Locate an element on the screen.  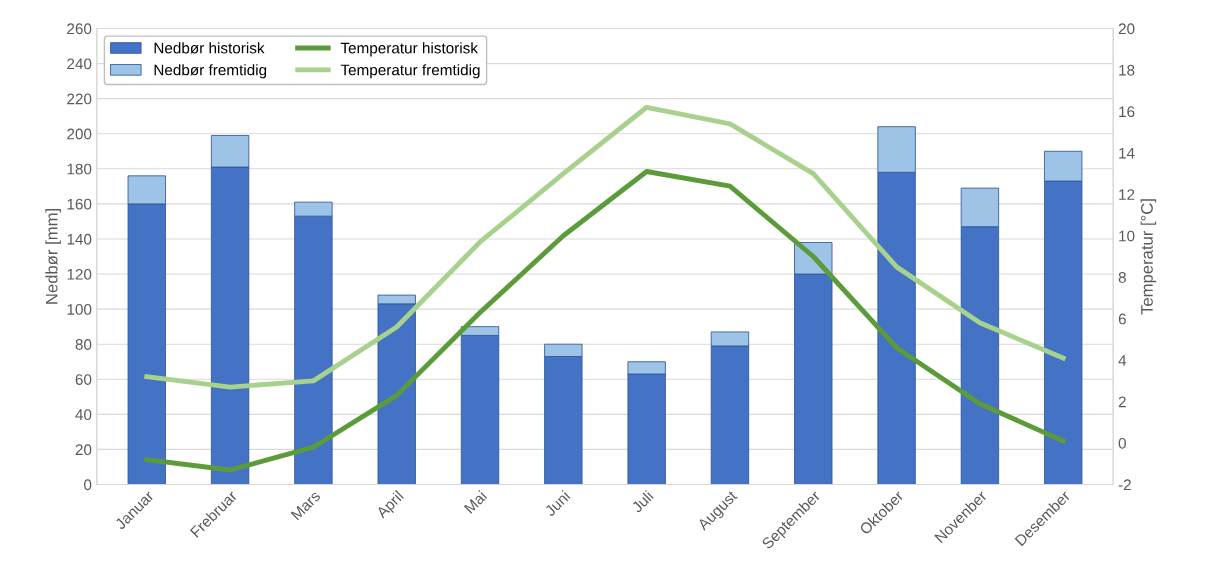
y-tick-label: 140 is located at coordinates (79, 239).